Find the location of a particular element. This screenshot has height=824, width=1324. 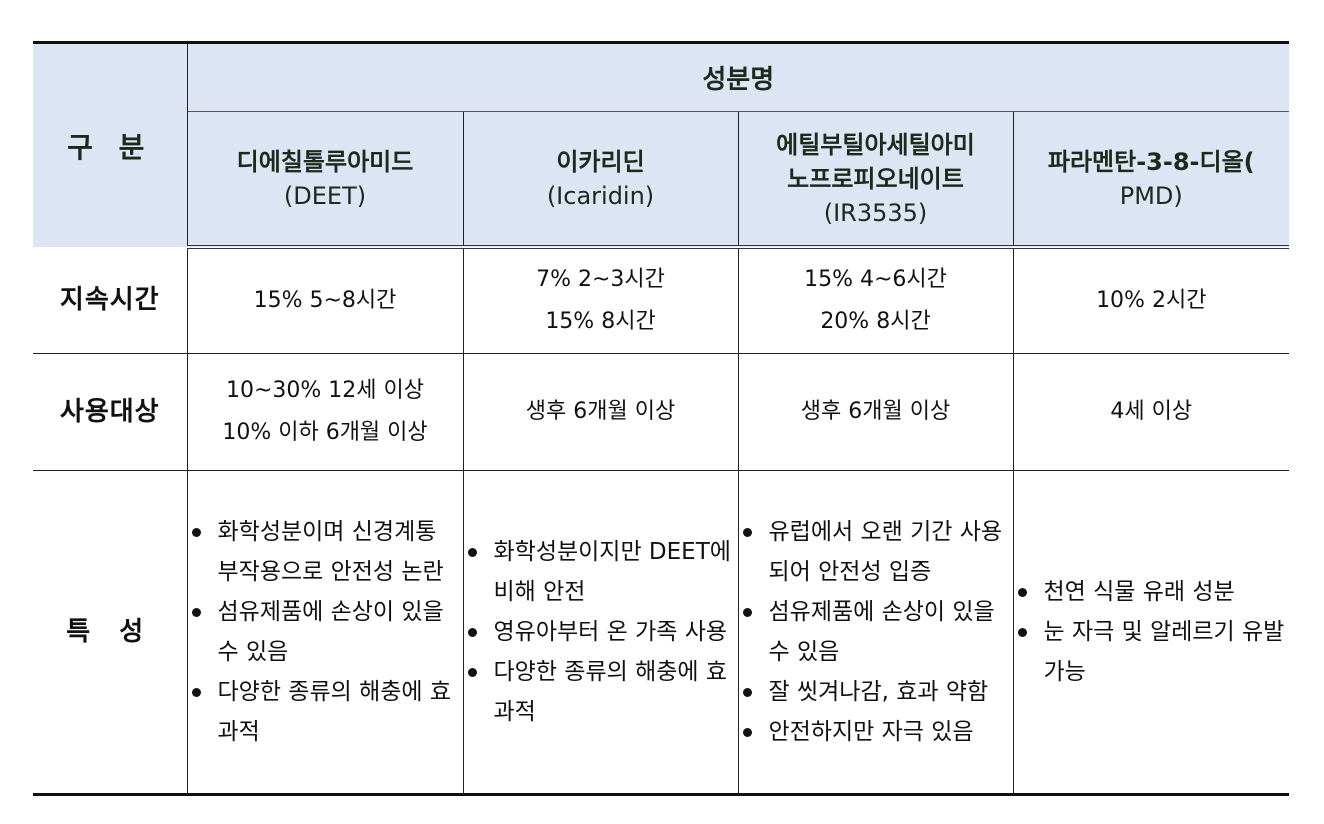

feature-text: 천연 식물 유래 성분 is located at coordinates (1139, 592).